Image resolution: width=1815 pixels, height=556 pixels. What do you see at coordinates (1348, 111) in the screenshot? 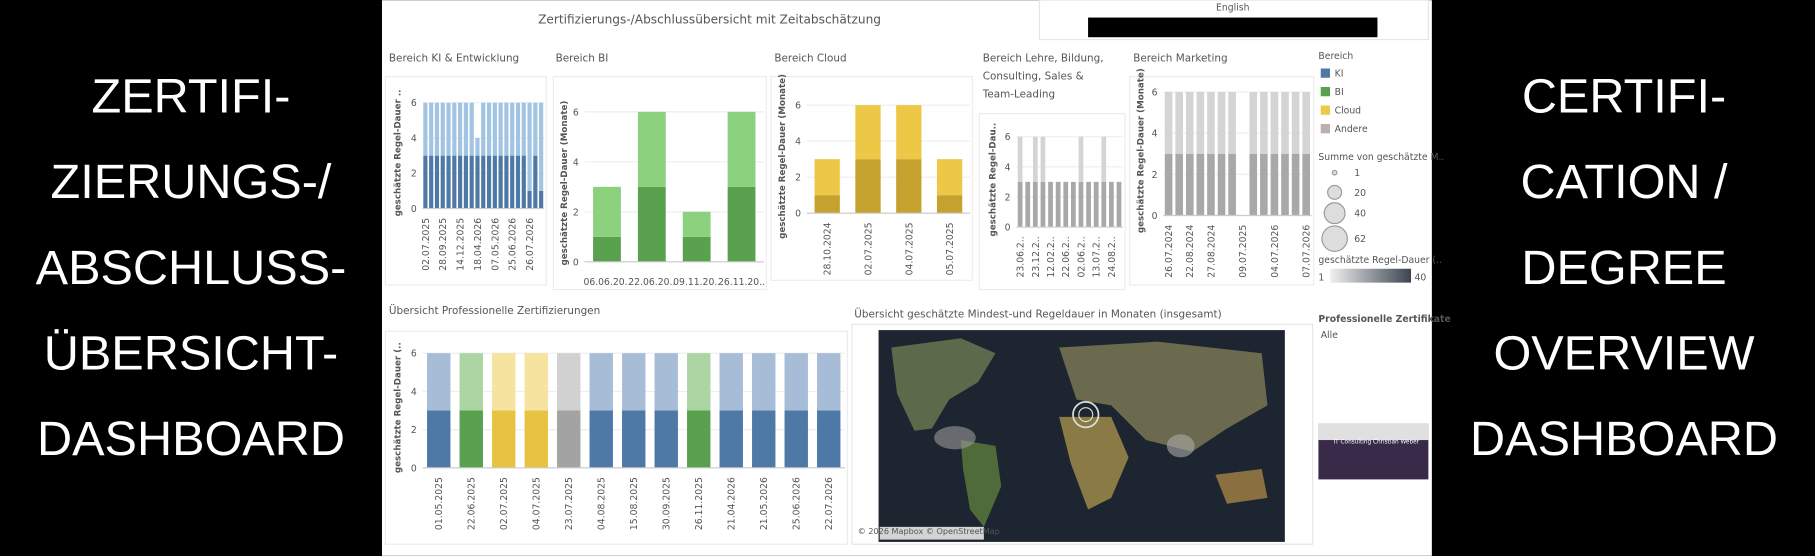
I see `legend-label: Cloud` at bounding box center [1348, 111].